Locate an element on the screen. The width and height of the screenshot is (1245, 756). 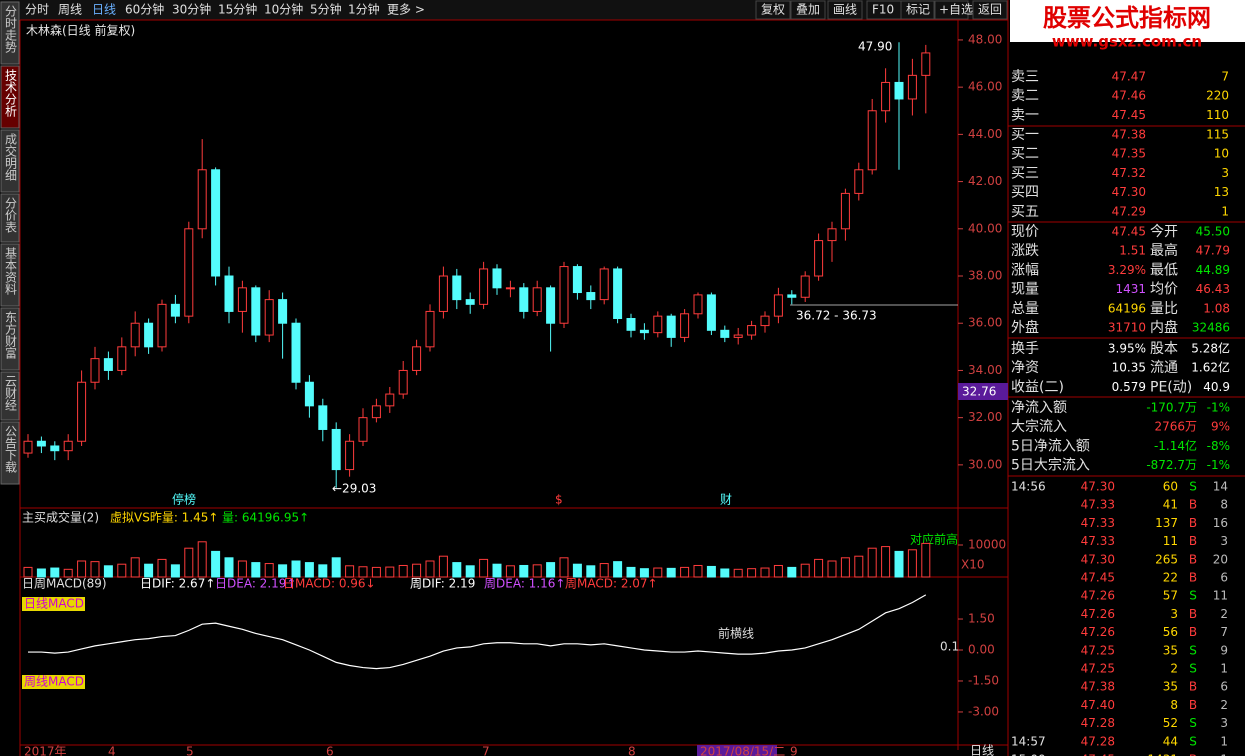
flow-value: -1.14亿 is located at coordinates (1175, 445).